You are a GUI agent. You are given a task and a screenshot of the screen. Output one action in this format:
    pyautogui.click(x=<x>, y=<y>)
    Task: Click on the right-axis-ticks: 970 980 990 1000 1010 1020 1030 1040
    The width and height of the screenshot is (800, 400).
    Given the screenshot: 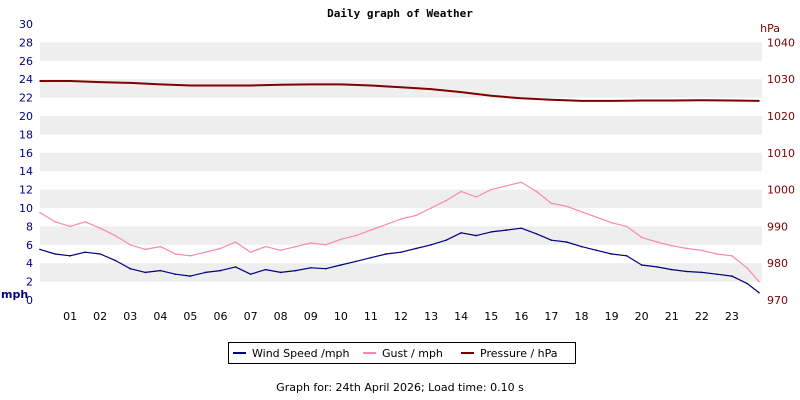 What is the action you would take?
    pyautogui.click(x=781, y=171)
    